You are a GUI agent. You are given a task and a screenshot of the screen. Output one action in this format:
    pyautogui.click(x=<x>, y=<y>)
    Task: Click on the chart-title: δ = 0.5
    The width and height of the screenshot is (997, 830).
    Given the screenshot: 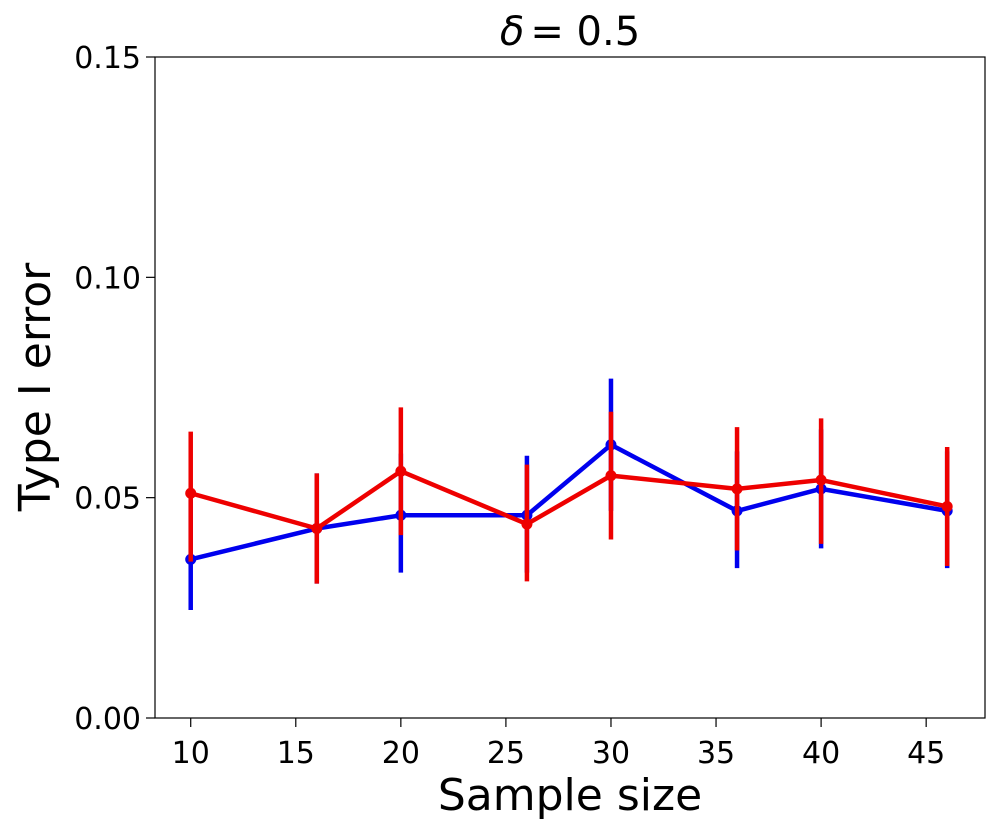 What is the action you would take?
    pyautogui.click(x=570, y=32)
    